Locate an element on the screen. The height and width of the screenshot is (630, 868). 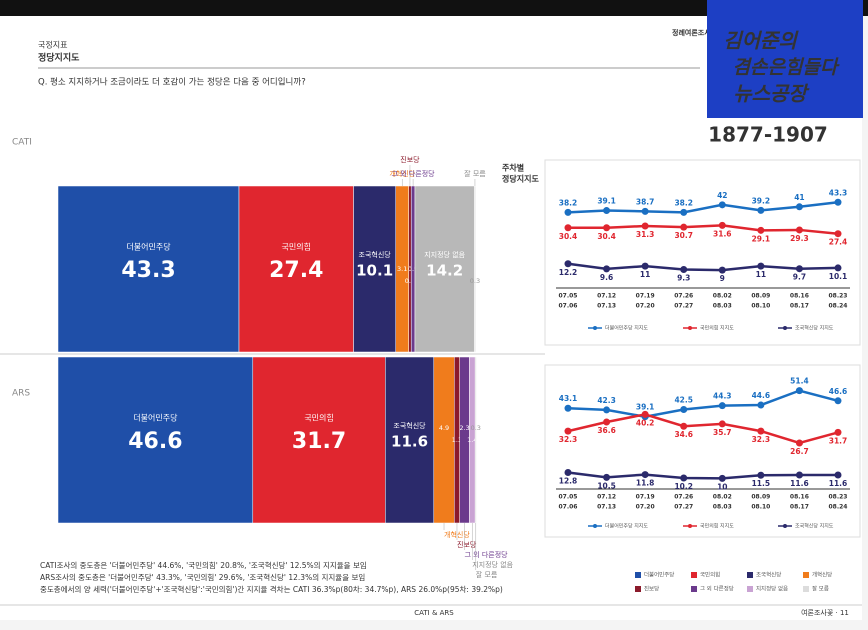
value-label: 39.1 is located at coordinates (645, 407).